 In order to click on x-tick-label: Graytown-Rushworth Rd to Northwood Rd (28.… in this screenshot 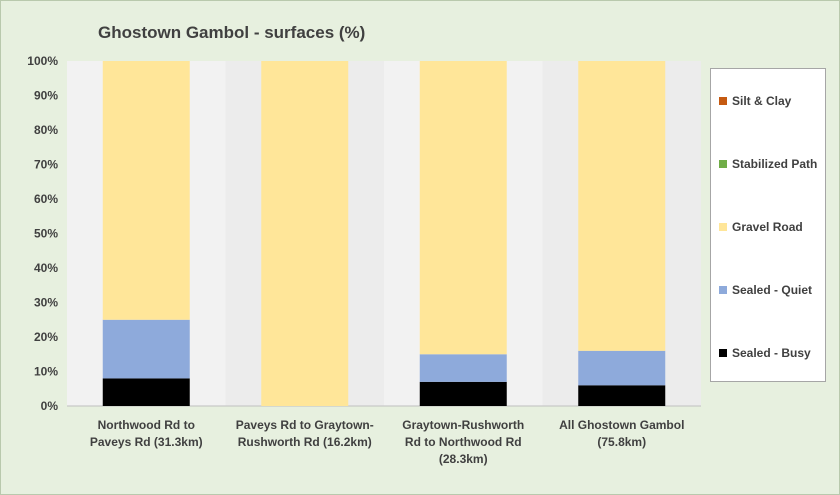, I will do `click(463, 442)`.